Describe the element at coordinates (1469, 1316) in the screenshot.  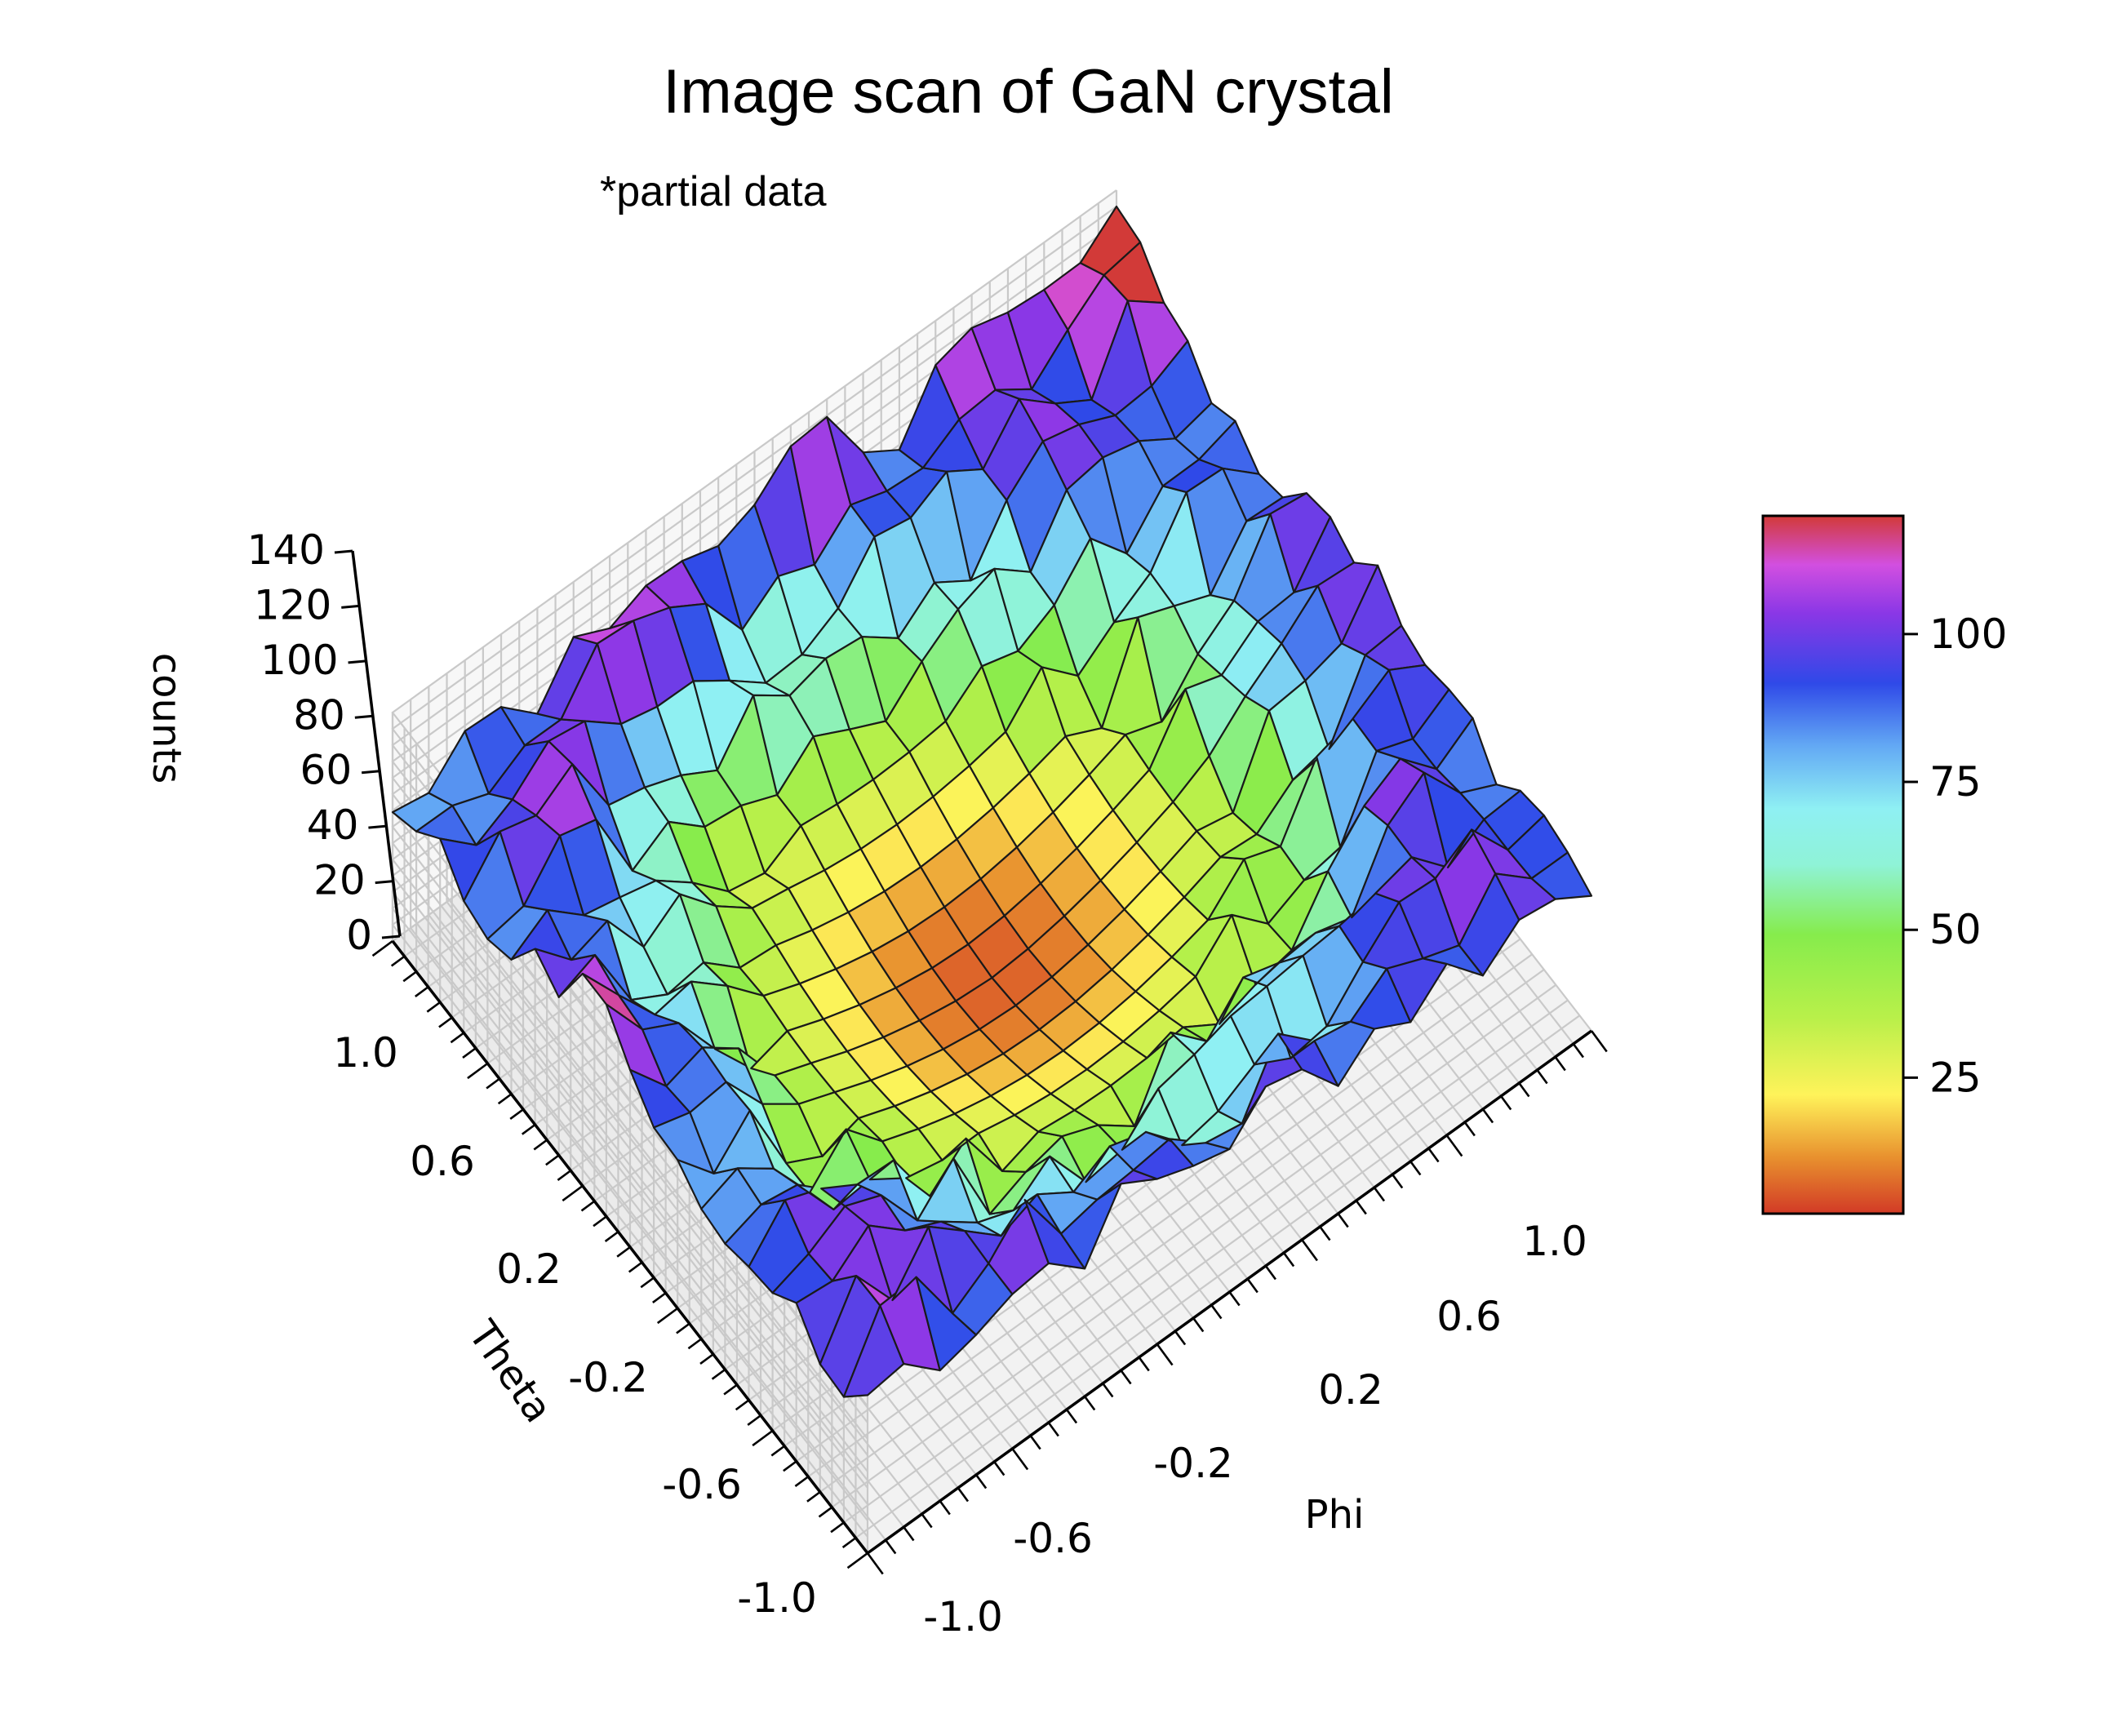
I see `phi-tick-label: 0.6` at that location.